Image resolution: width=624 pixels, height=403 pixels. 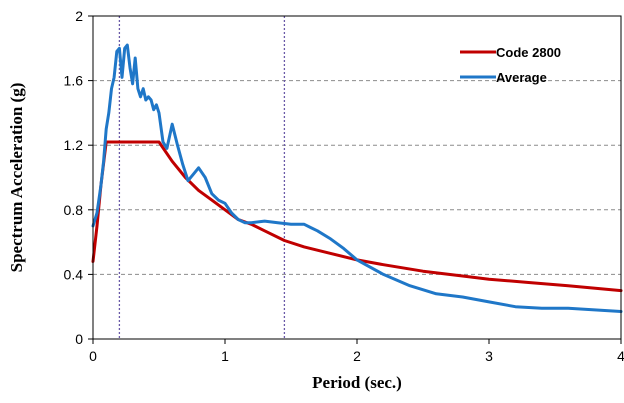 I want to click on x-tick-label-4: 4, so click(x=620, y=356).